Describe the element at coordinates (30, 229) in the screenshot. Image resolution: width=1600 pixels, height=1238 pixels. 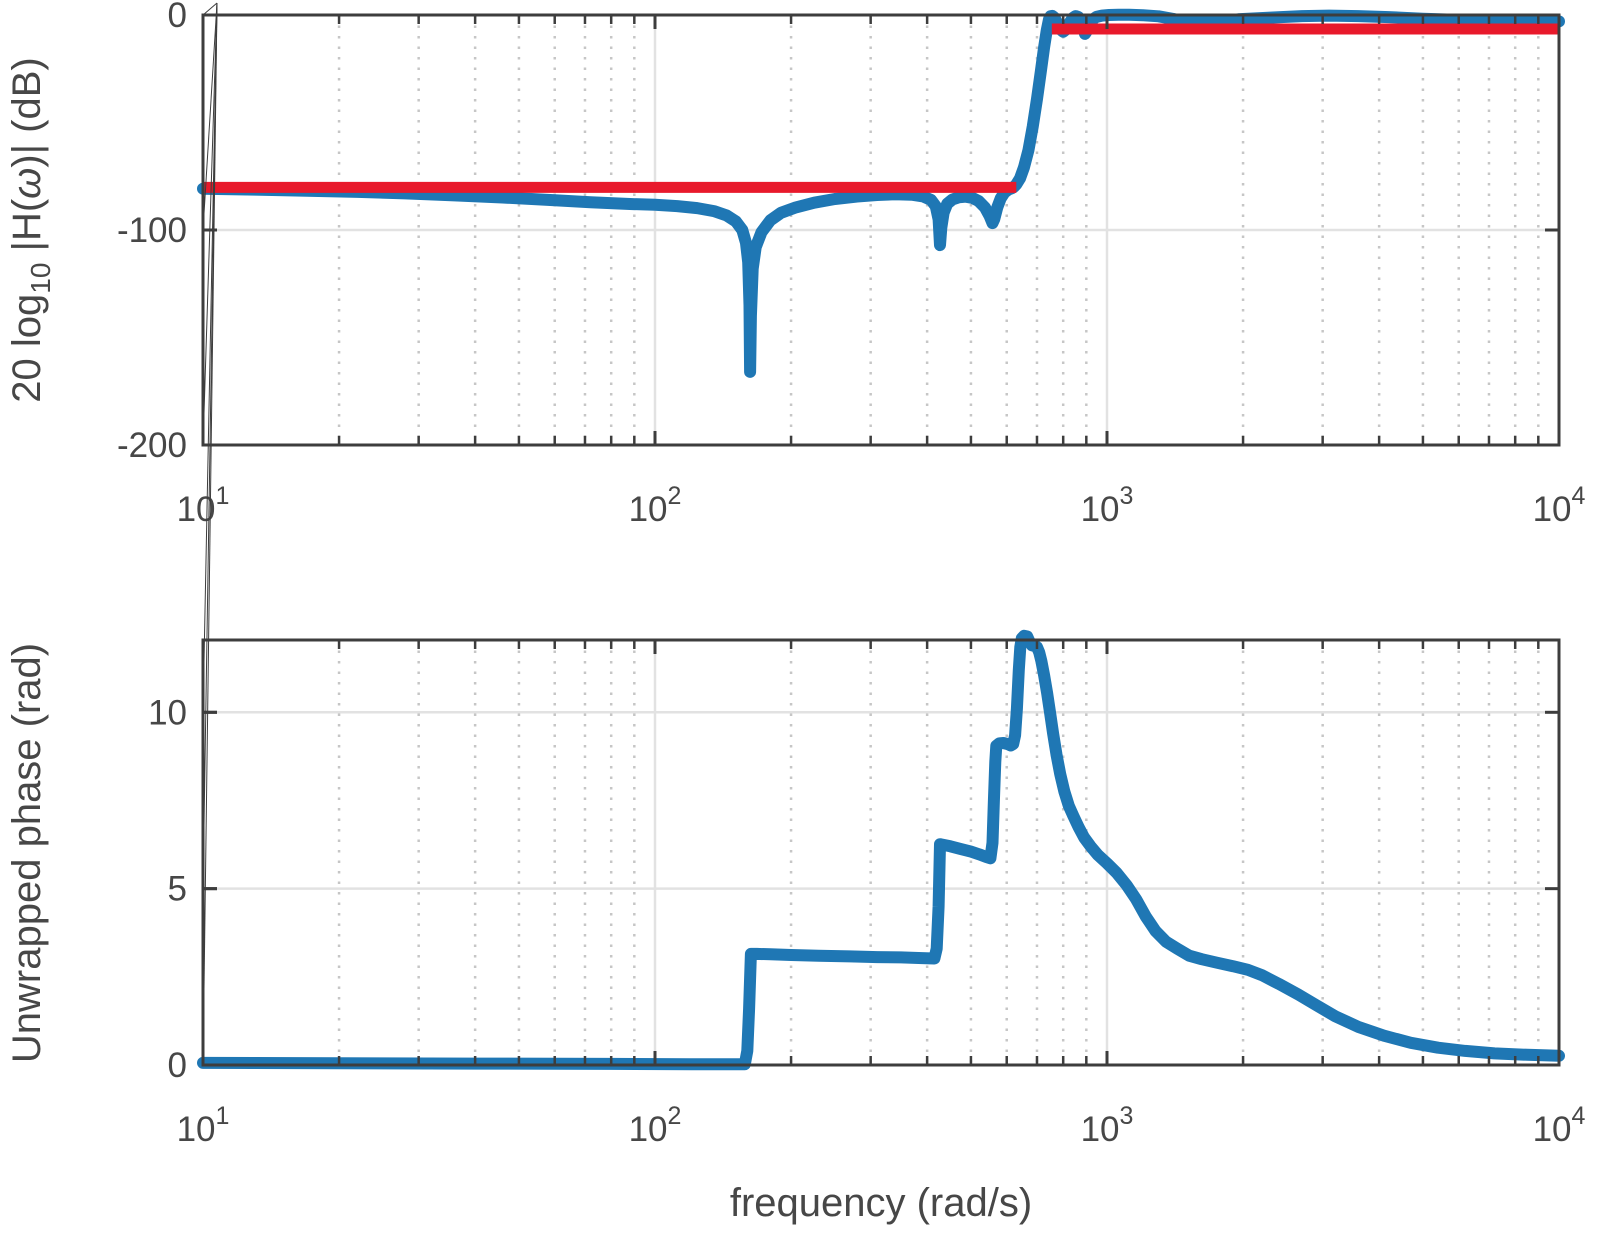
I see `magnitude-response-y-axis-title: 20 log10 |H(ω)| (dB)` at that location.